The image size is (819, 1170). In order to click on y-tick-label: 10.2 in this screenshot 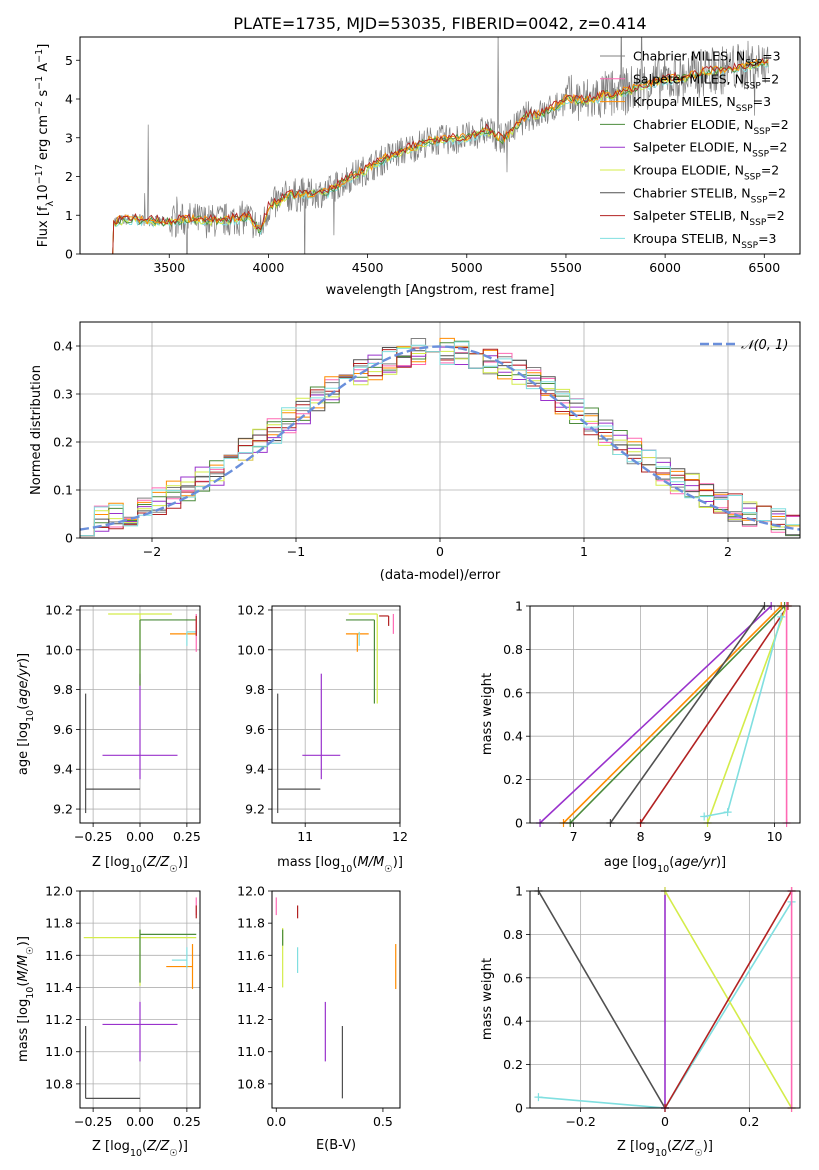, I will do `click(59, 609)`.